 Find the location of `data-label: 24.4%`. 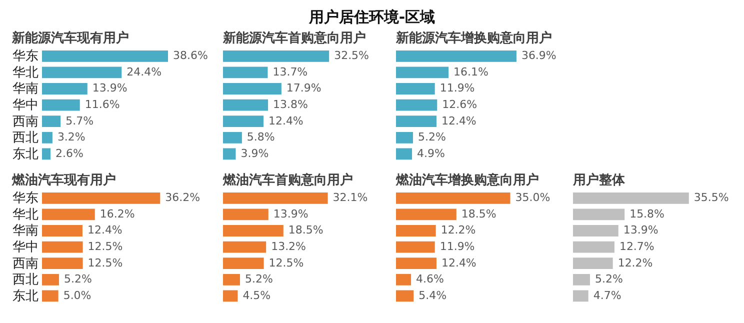

data-label: 24.4% is located at coordinates (144, 71).